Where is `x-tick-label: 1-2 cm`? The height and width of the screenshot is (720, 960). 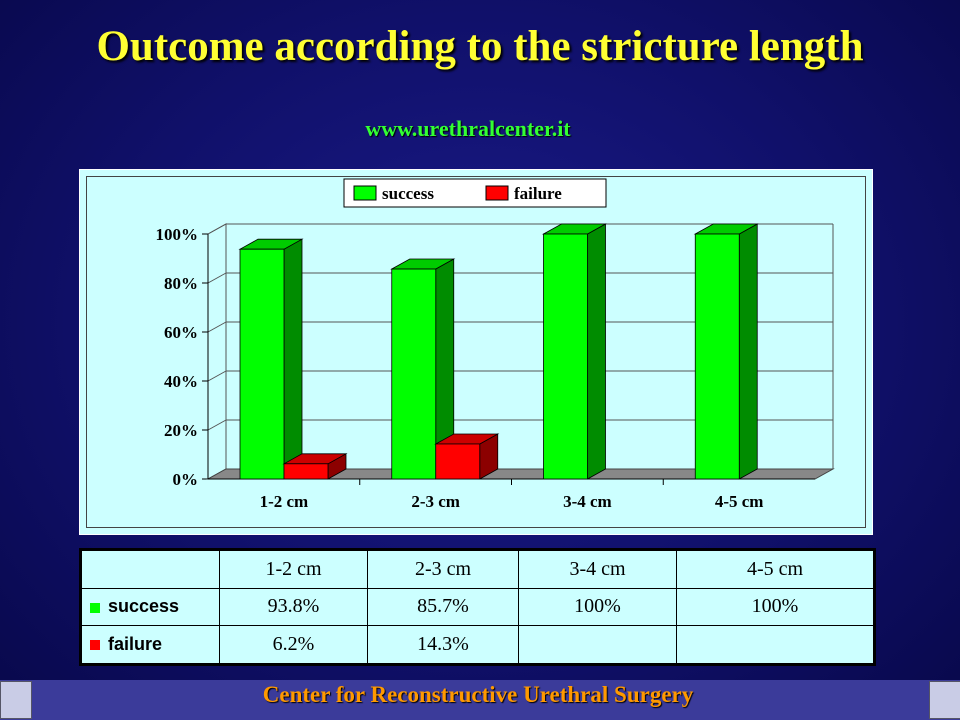
x-tick-label: 1-2 cm is located at coordinates (284, 501).